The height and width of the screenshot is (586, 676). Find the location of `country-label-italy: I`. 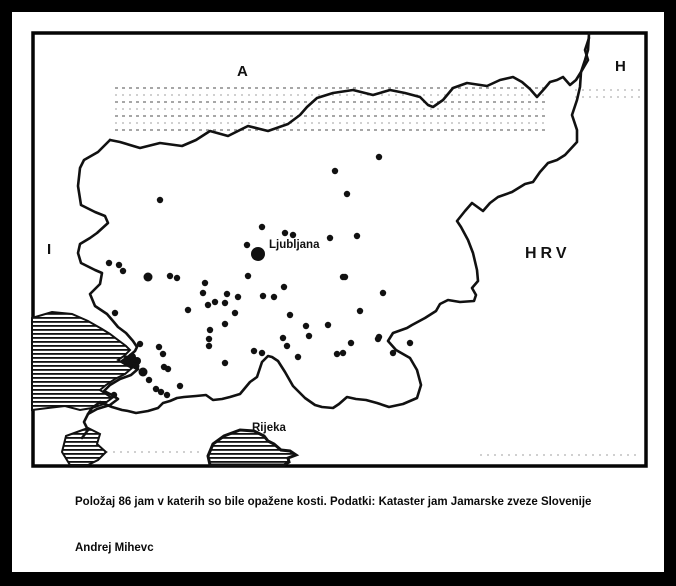

country-label-italy: I is located at coordinates (49, 249).